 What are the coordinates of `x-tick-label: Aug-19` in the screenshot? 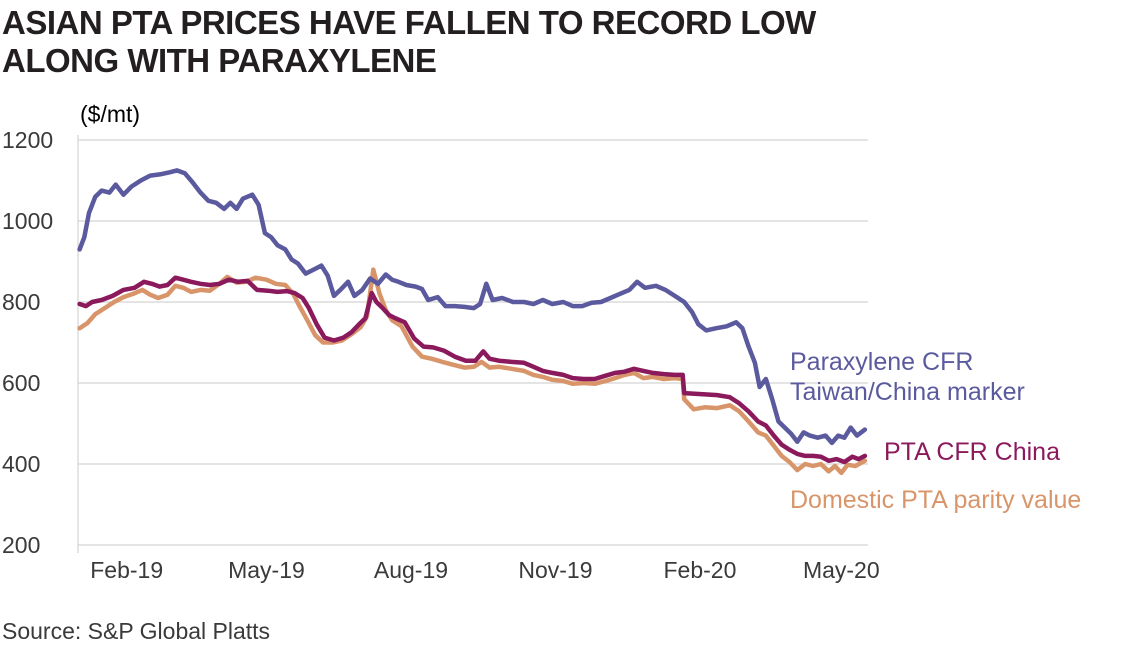 It's located at (411, 570).